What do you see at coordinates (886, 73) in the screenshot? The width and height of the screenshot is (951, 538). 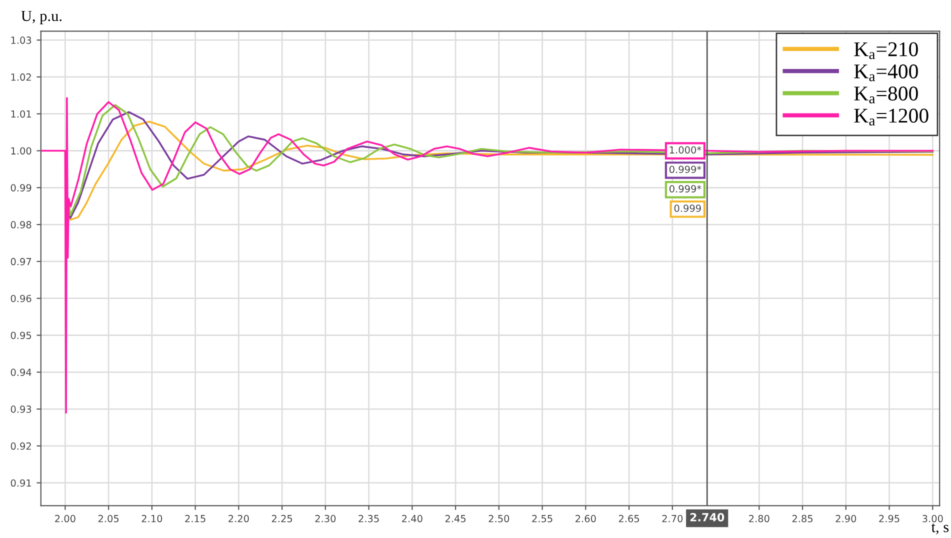 I see `legend-label: K$_{a}$=400` at bounding box center [886, 73].